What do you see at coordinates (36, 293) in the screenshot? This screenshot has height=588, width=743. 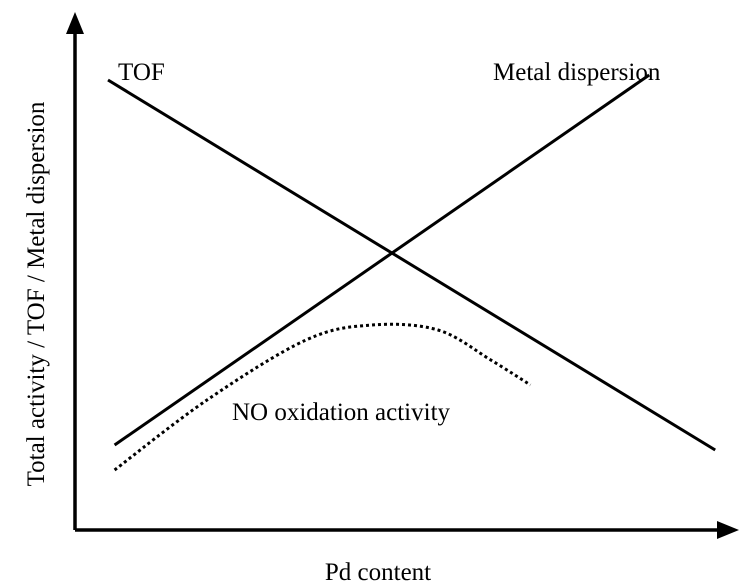 I see `y-axis-title: Total activity / TOF / Metal dispersion` at bounding box center [36, 293].